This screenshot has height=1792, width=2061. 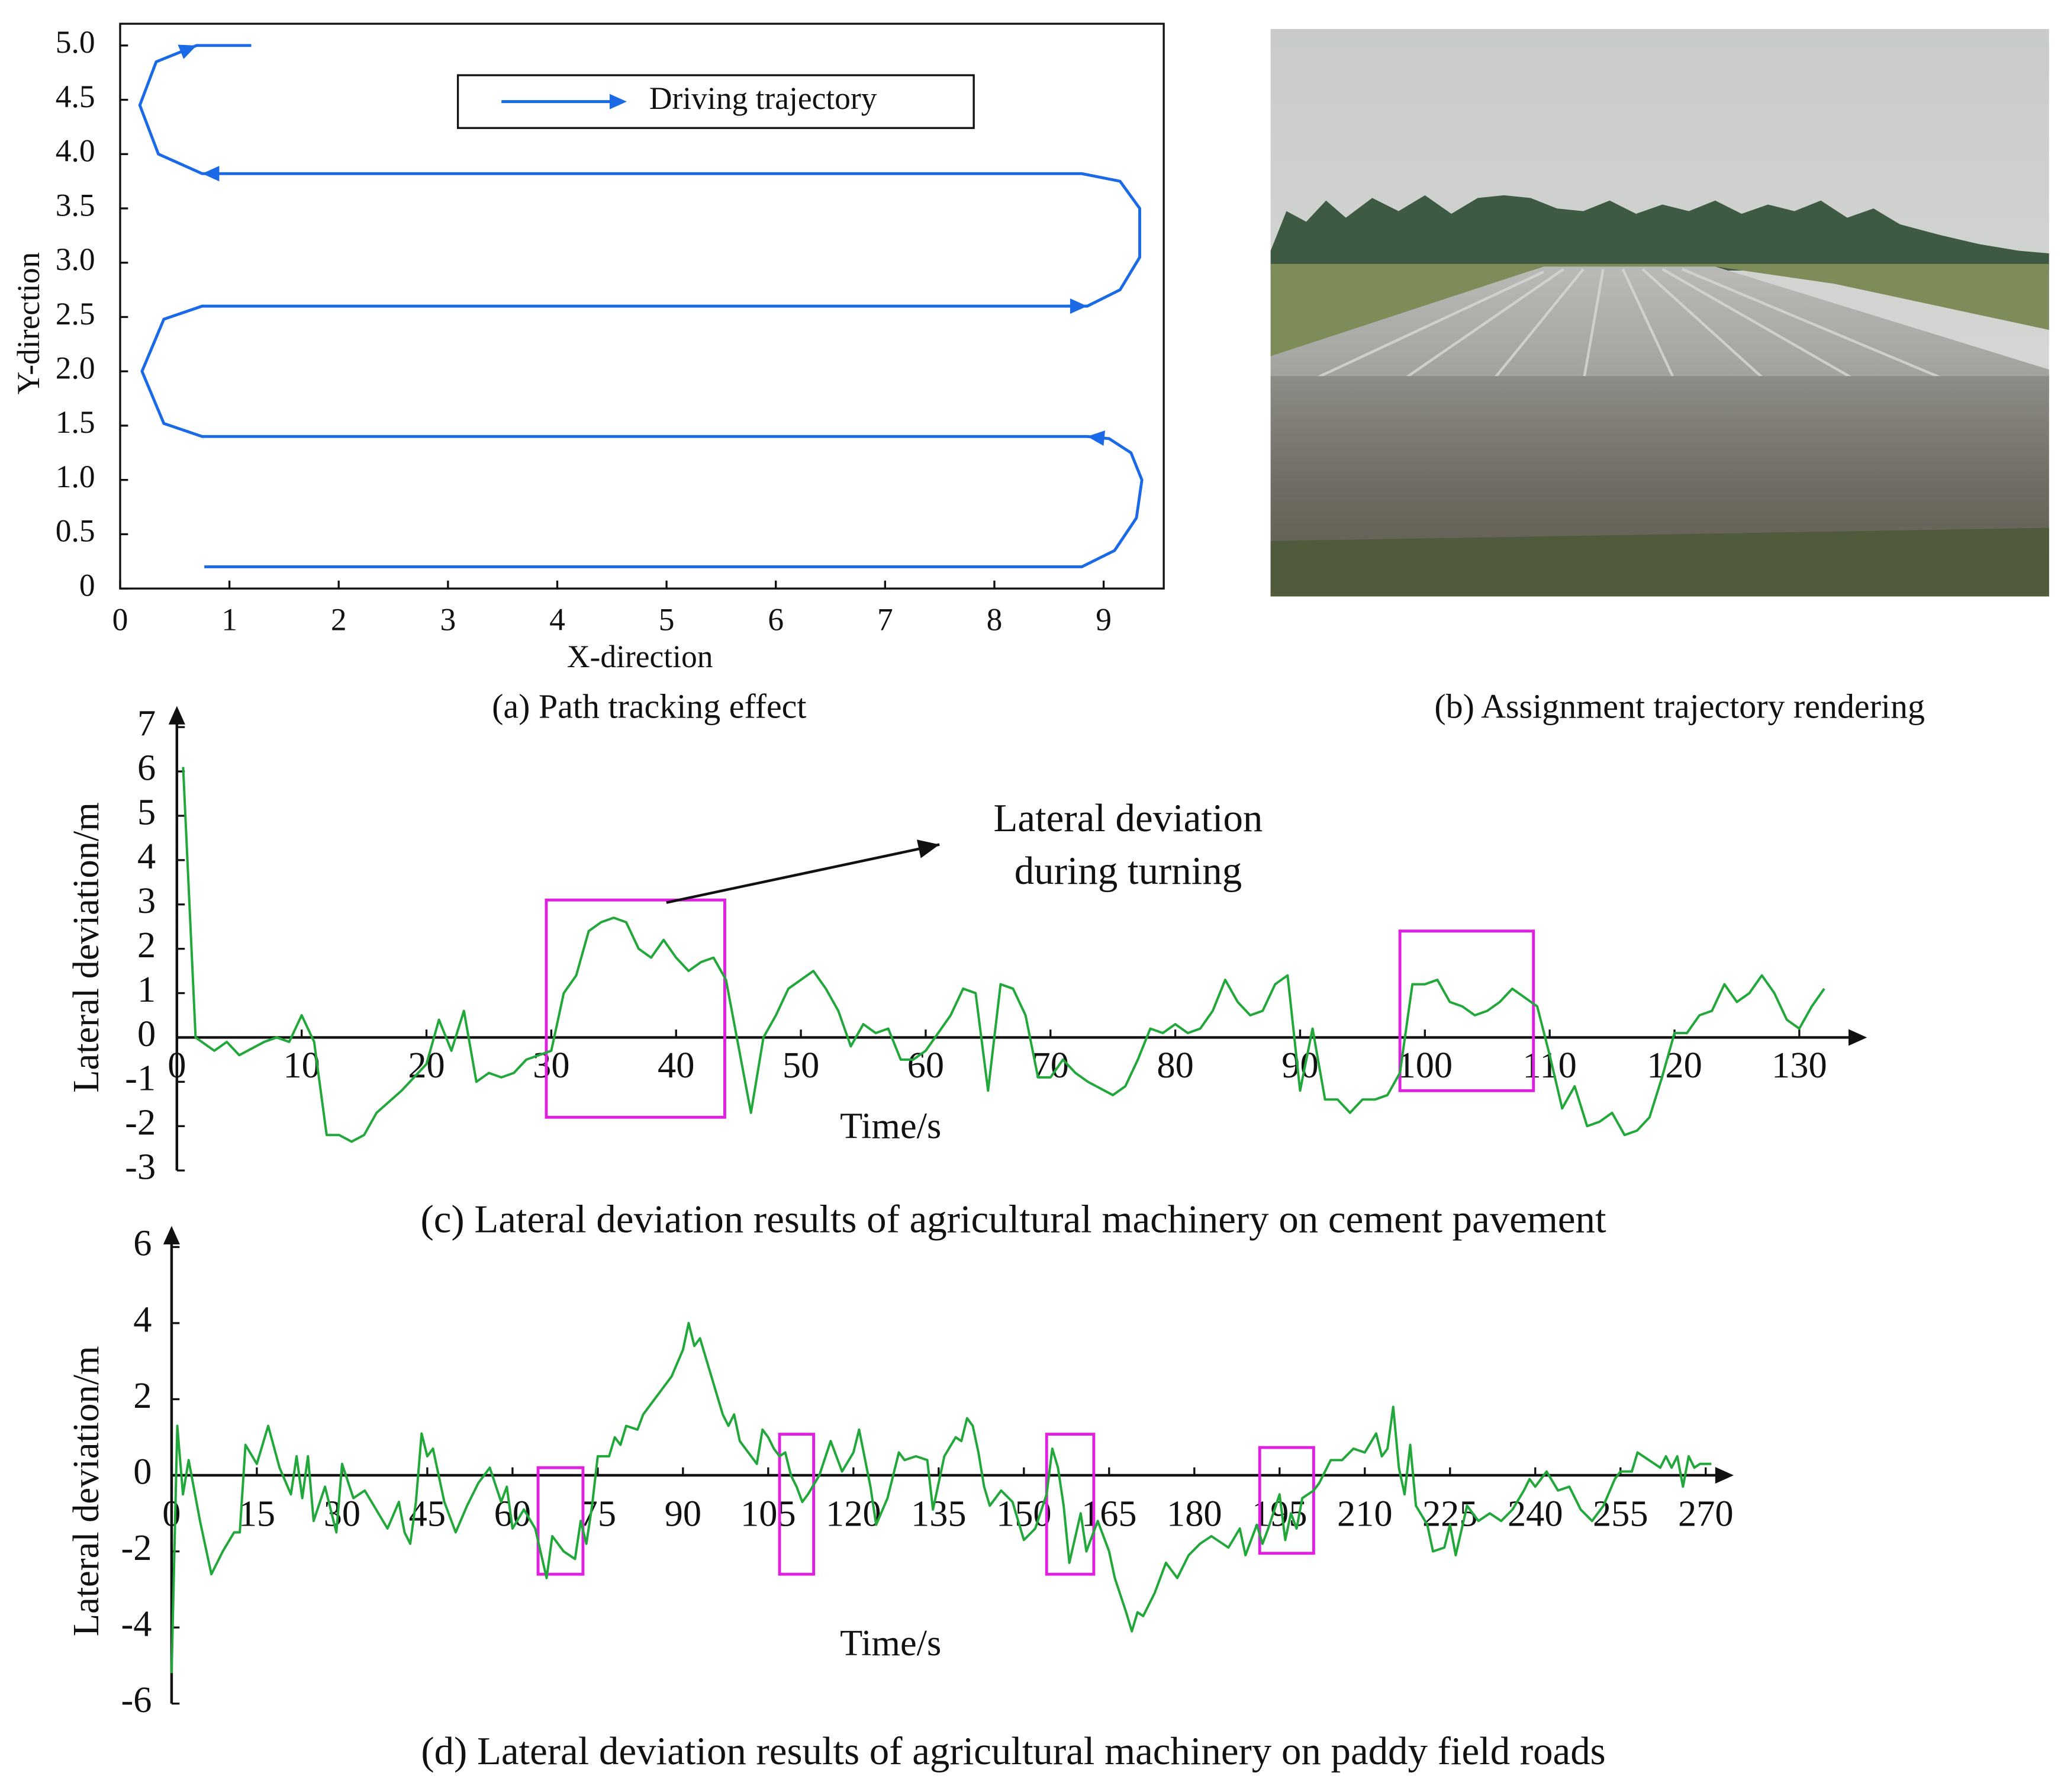 What do you see at coordinates (1050, 1066) in the screenshot?
I see `x-tick-label: 70` at bounding box center [1050, 1066].